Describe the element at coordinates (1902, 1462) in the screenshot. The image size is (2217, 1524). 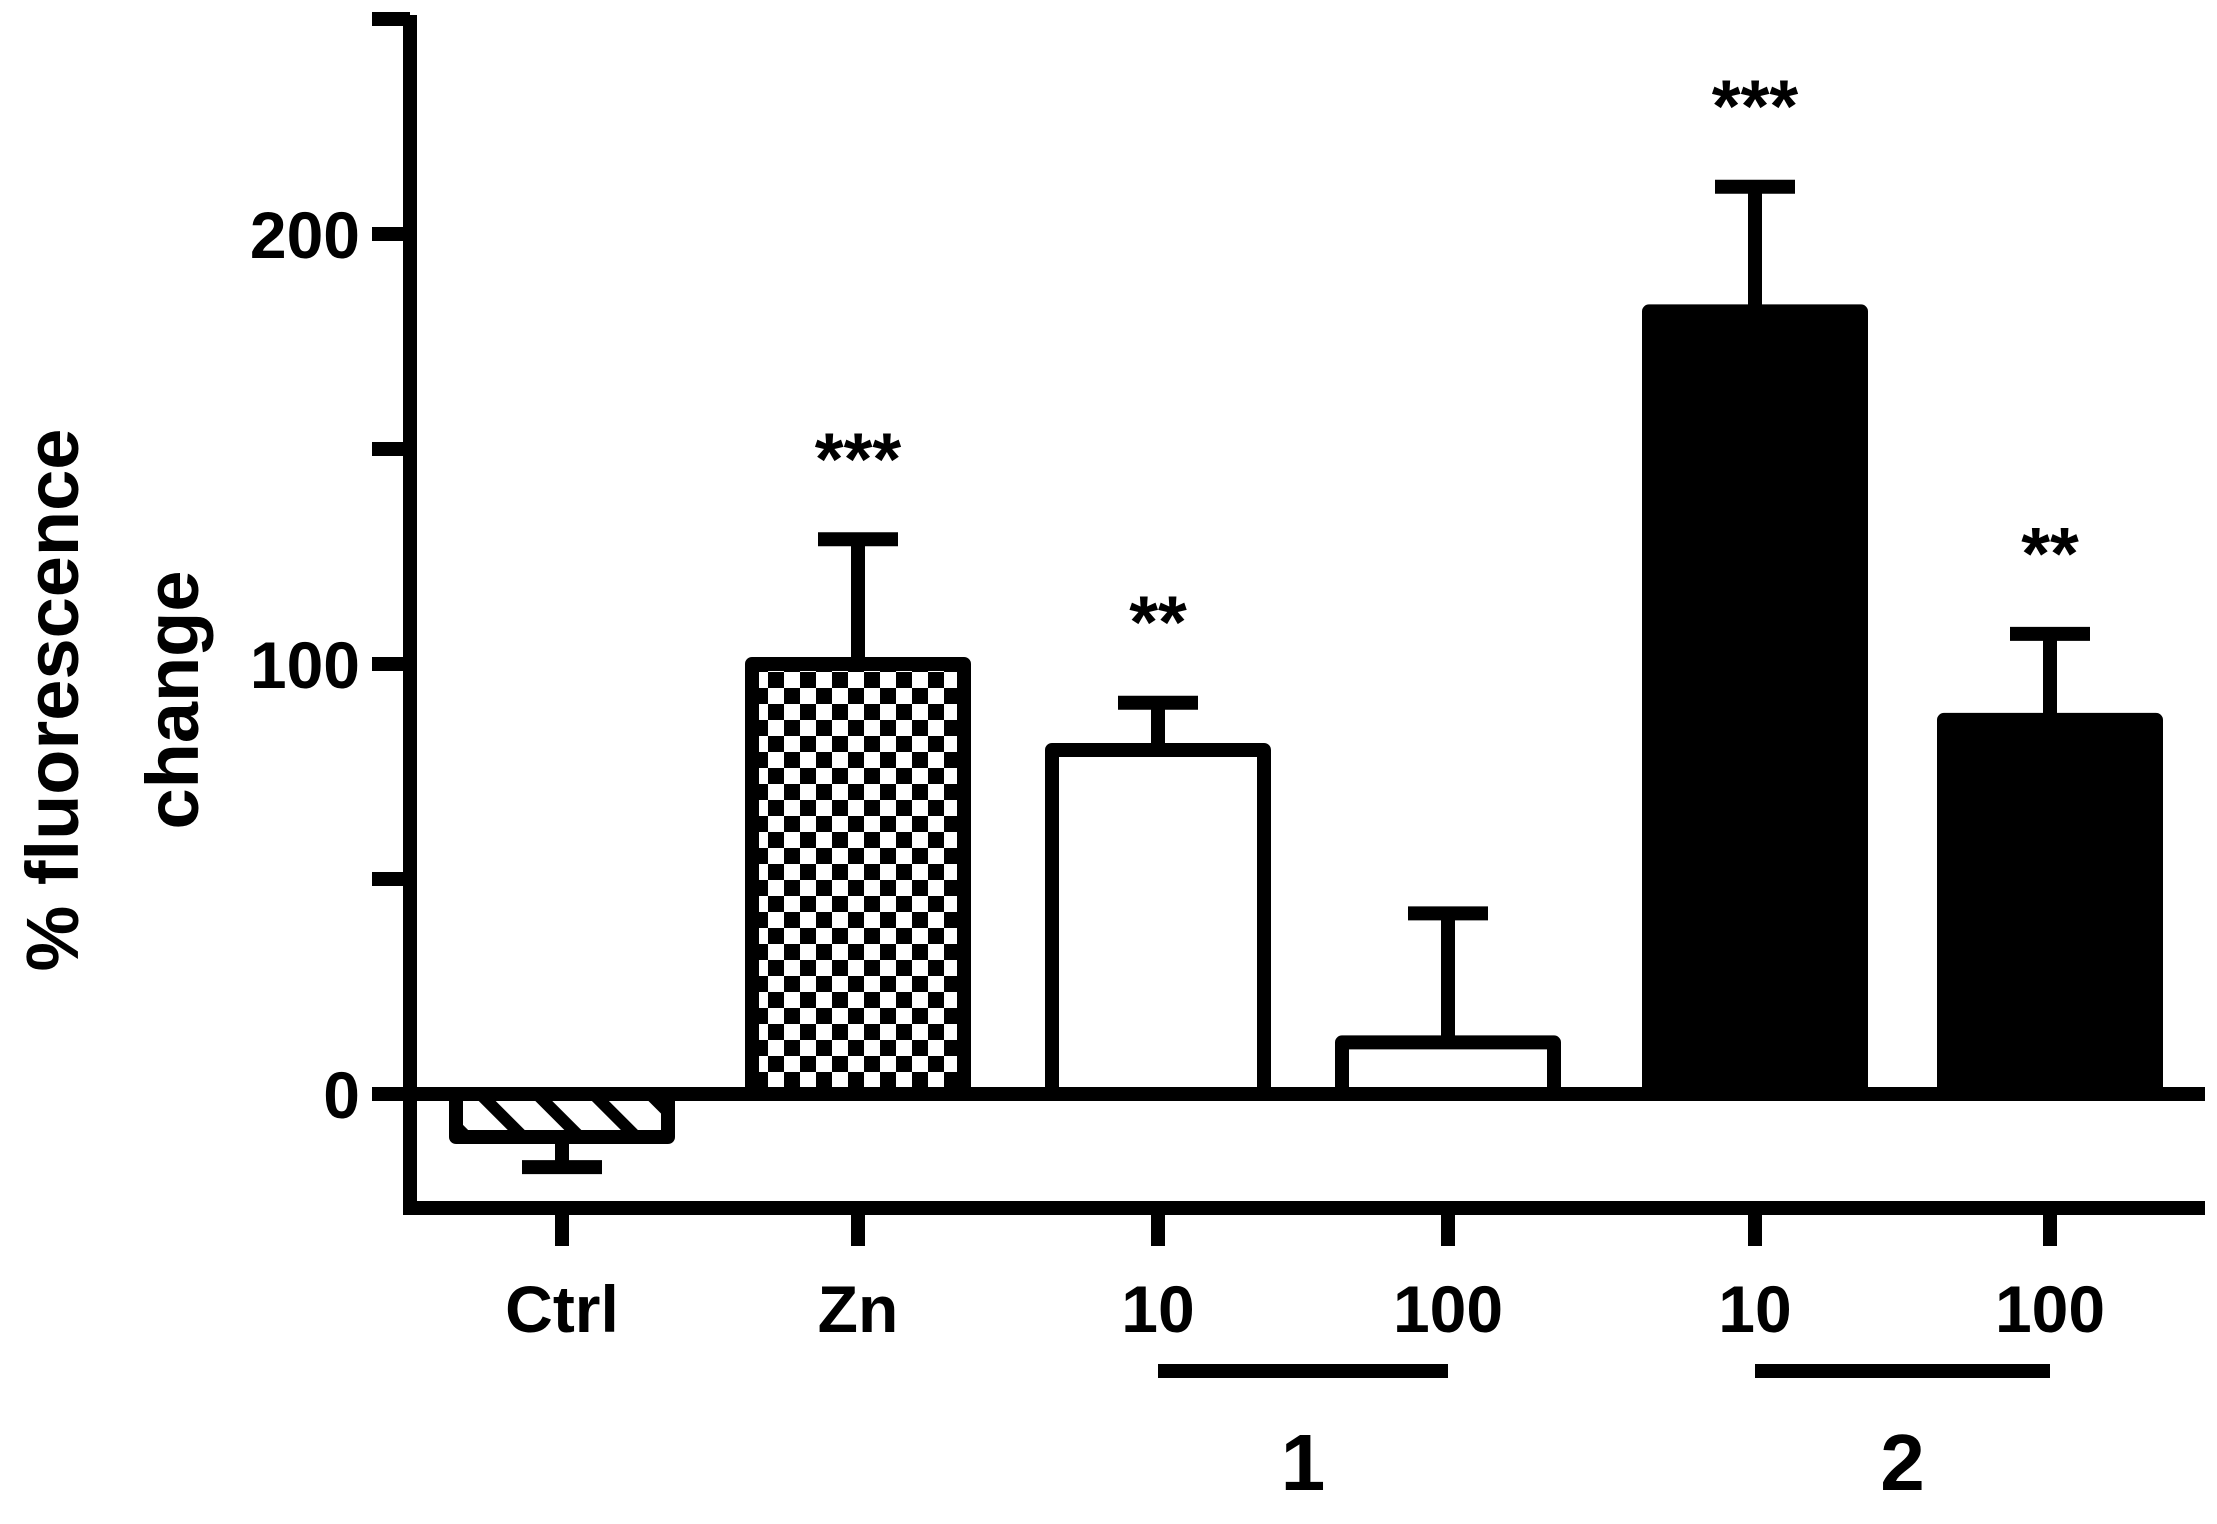
I see `group-label: 2` at that location.